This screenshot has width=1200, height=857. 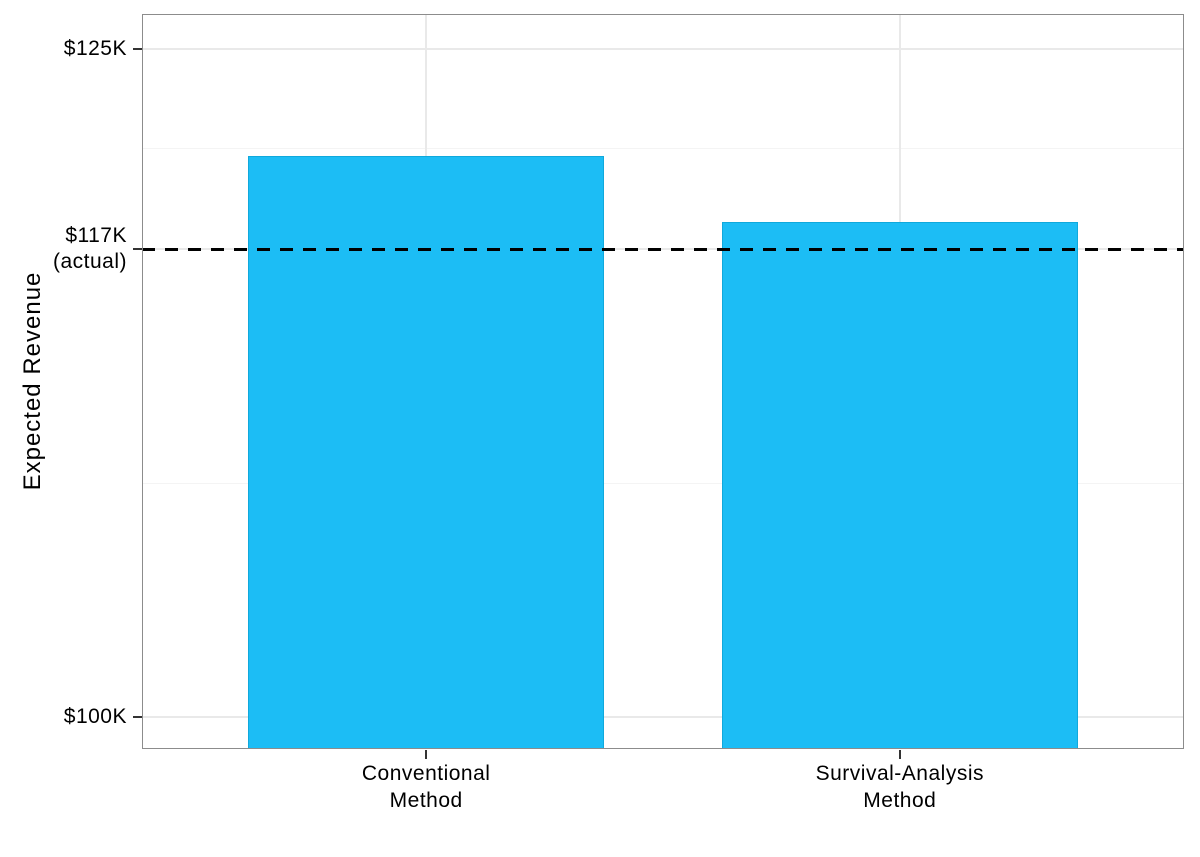 What do you see at coordinates (95, 716) in the screenshot?
I see `y-tick-label-line: $100K` at bounding box center [95, 716].